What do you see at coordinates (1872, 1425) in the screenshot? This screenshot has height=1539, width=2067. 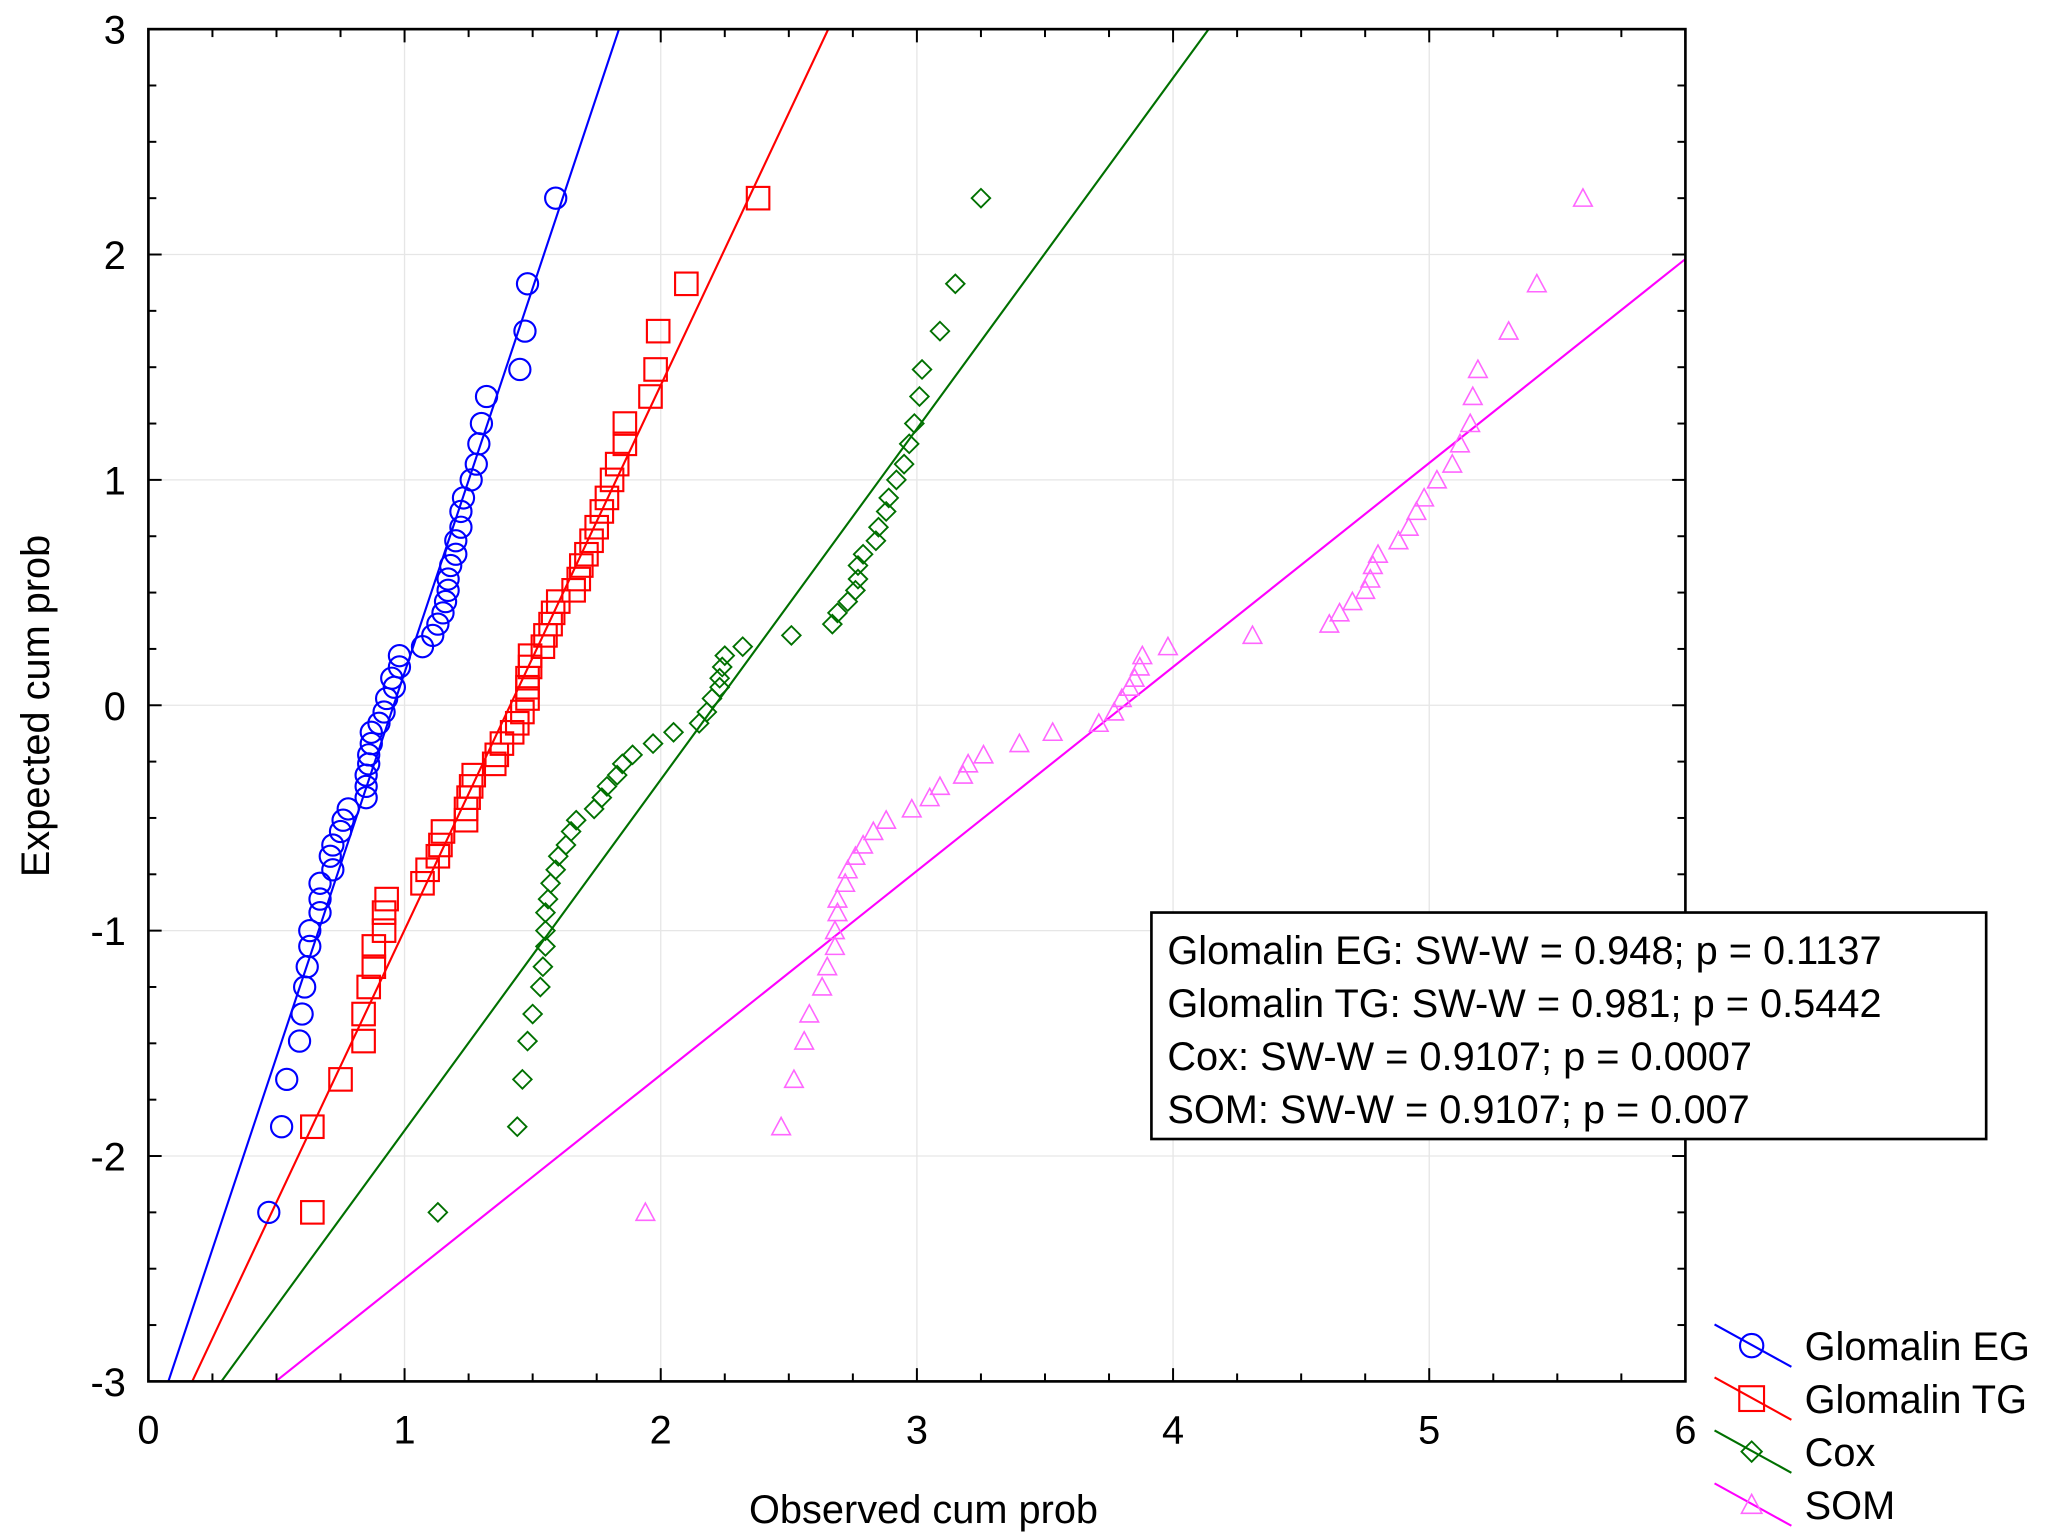 I see `legend: Glomalin EG Glomalin TG Cox SOM` at bounding box center [1872, 1425].